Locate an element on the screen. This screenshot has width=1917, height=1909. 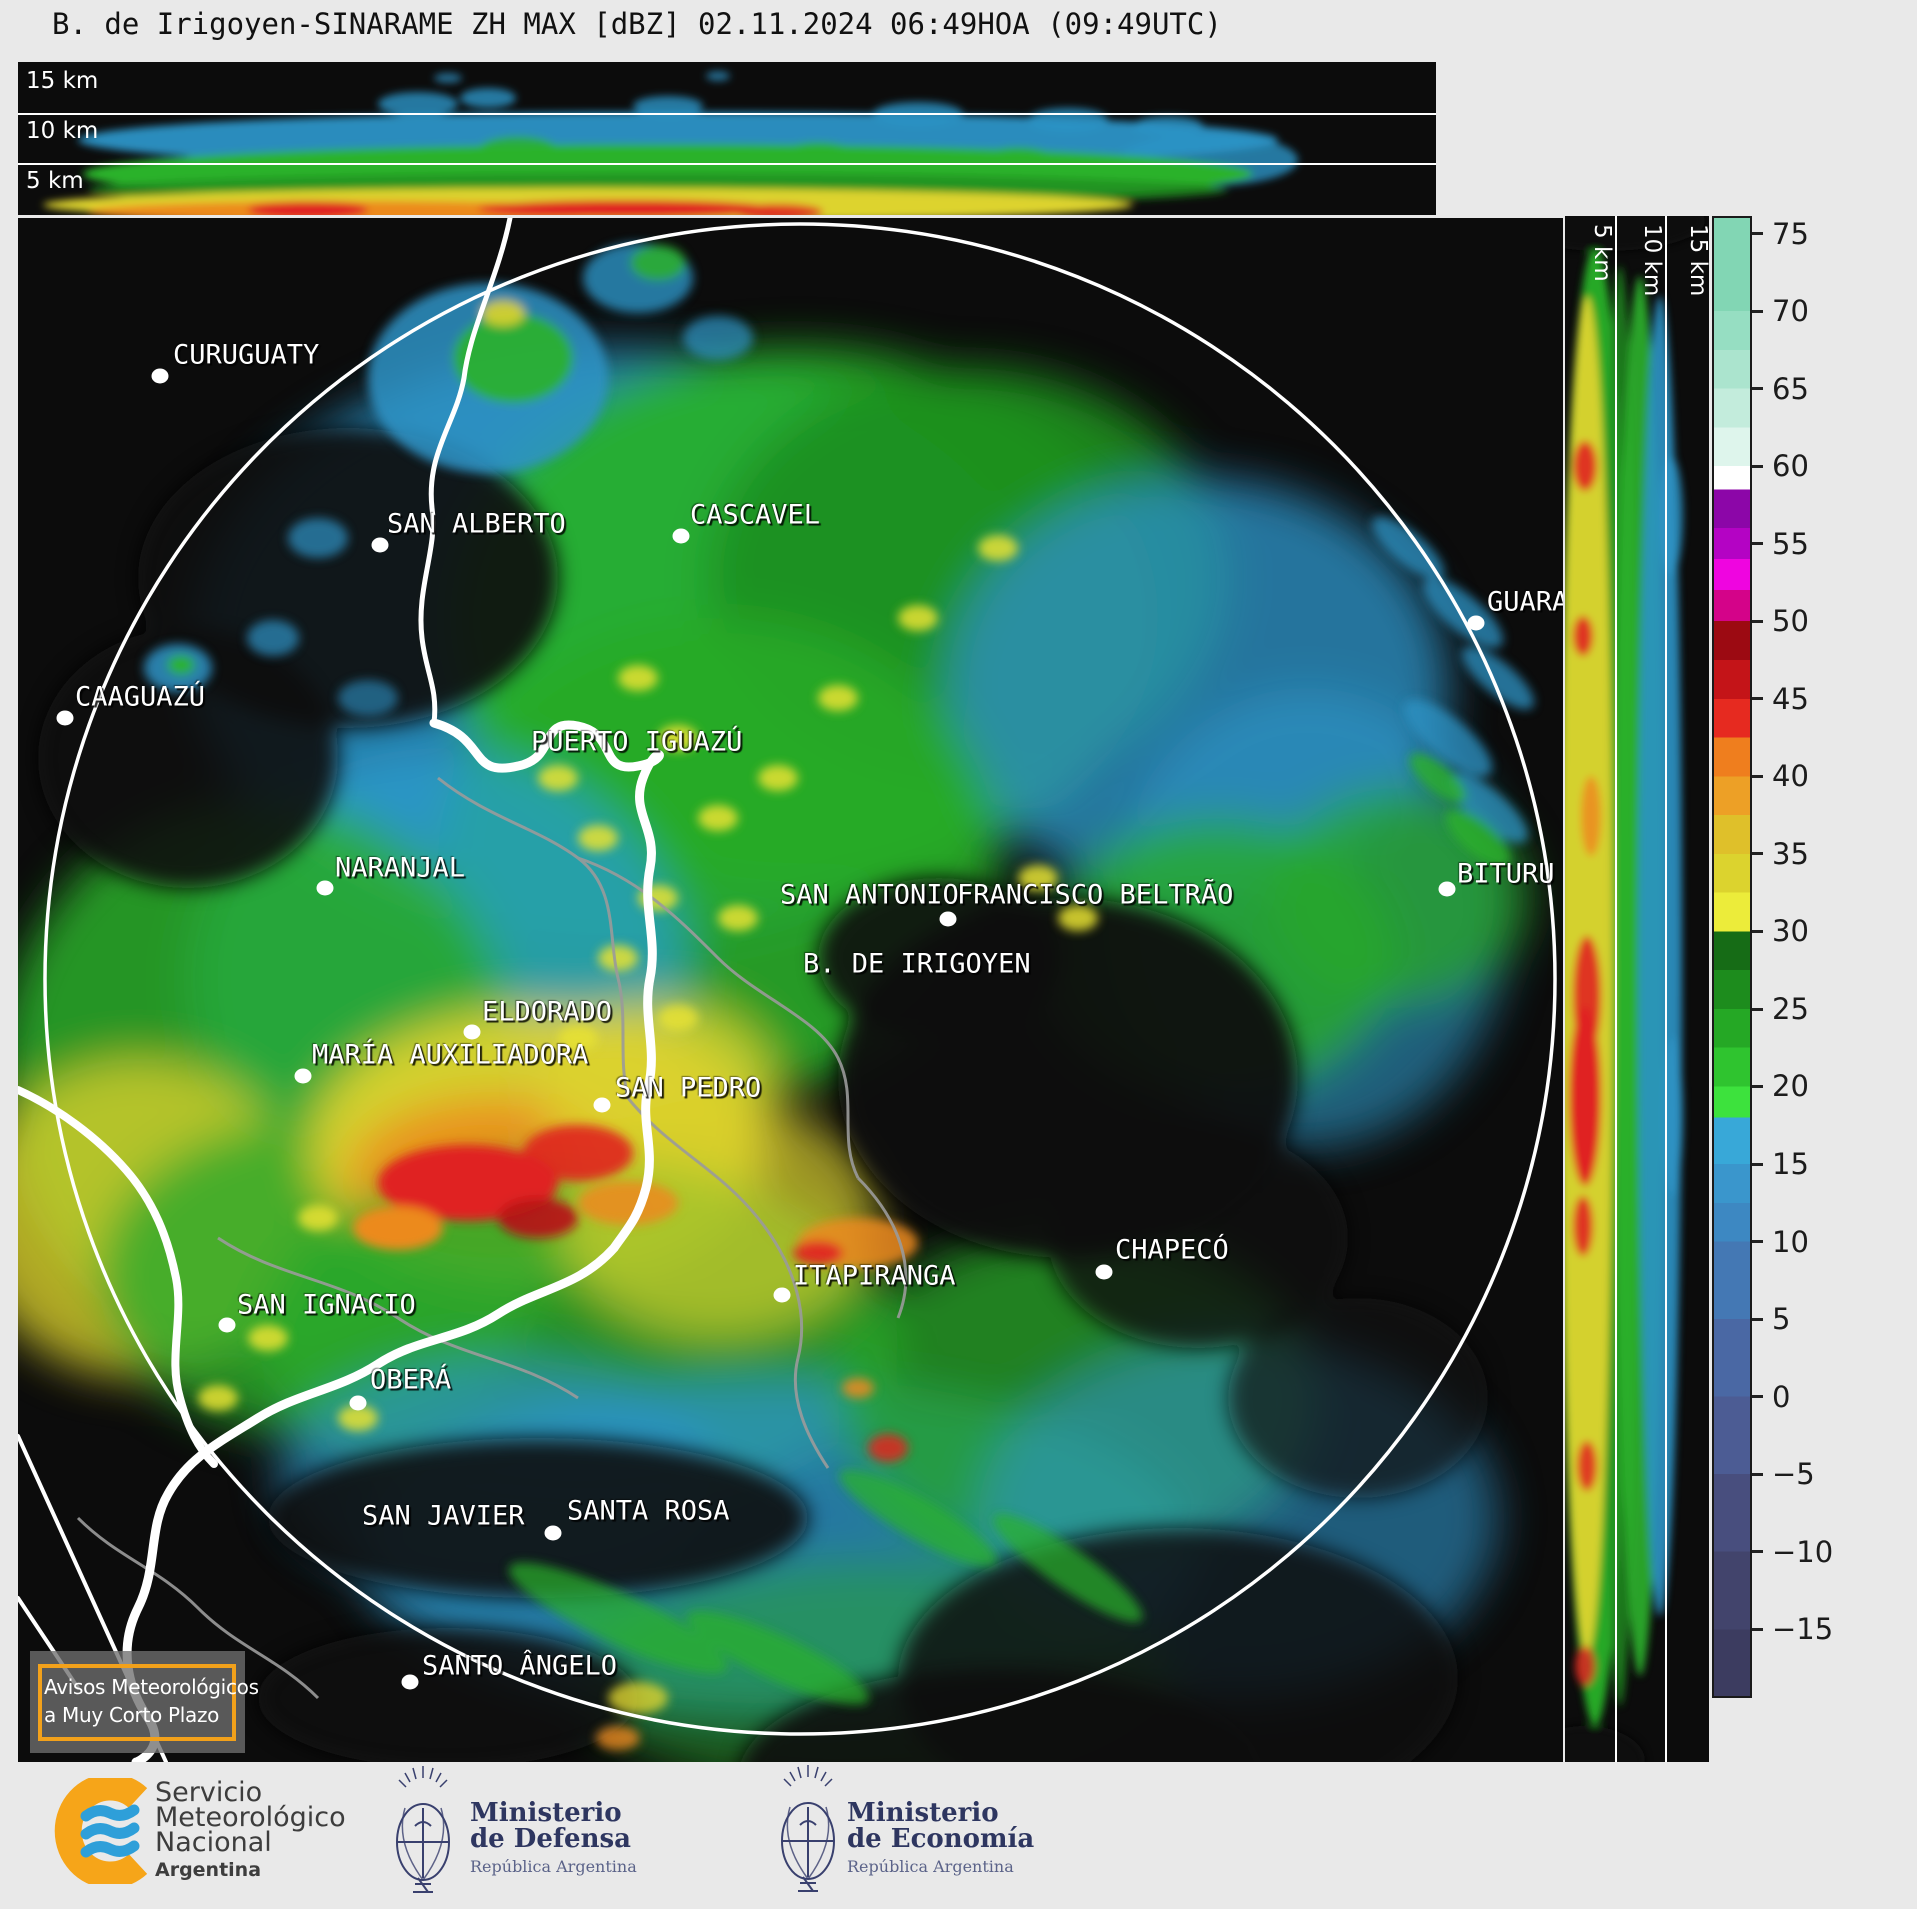
top-cross-section-panel: 15 km 10 km 5 km is located at coordinates (727, 138).